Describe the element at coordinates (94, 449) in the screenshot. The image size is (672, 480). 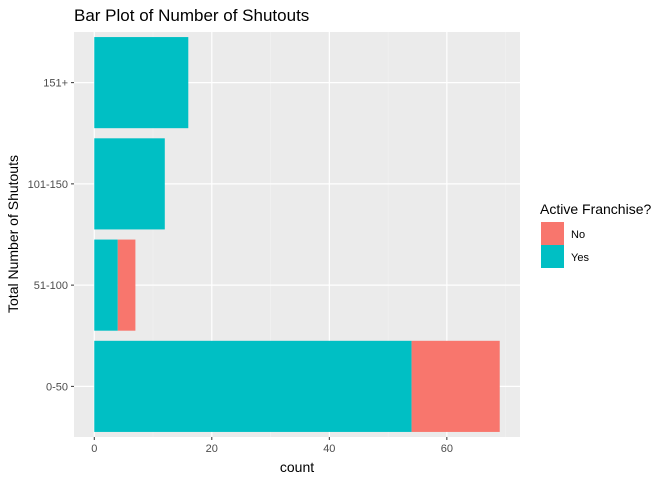
I see `x-tick-label-0: 0` at that location.